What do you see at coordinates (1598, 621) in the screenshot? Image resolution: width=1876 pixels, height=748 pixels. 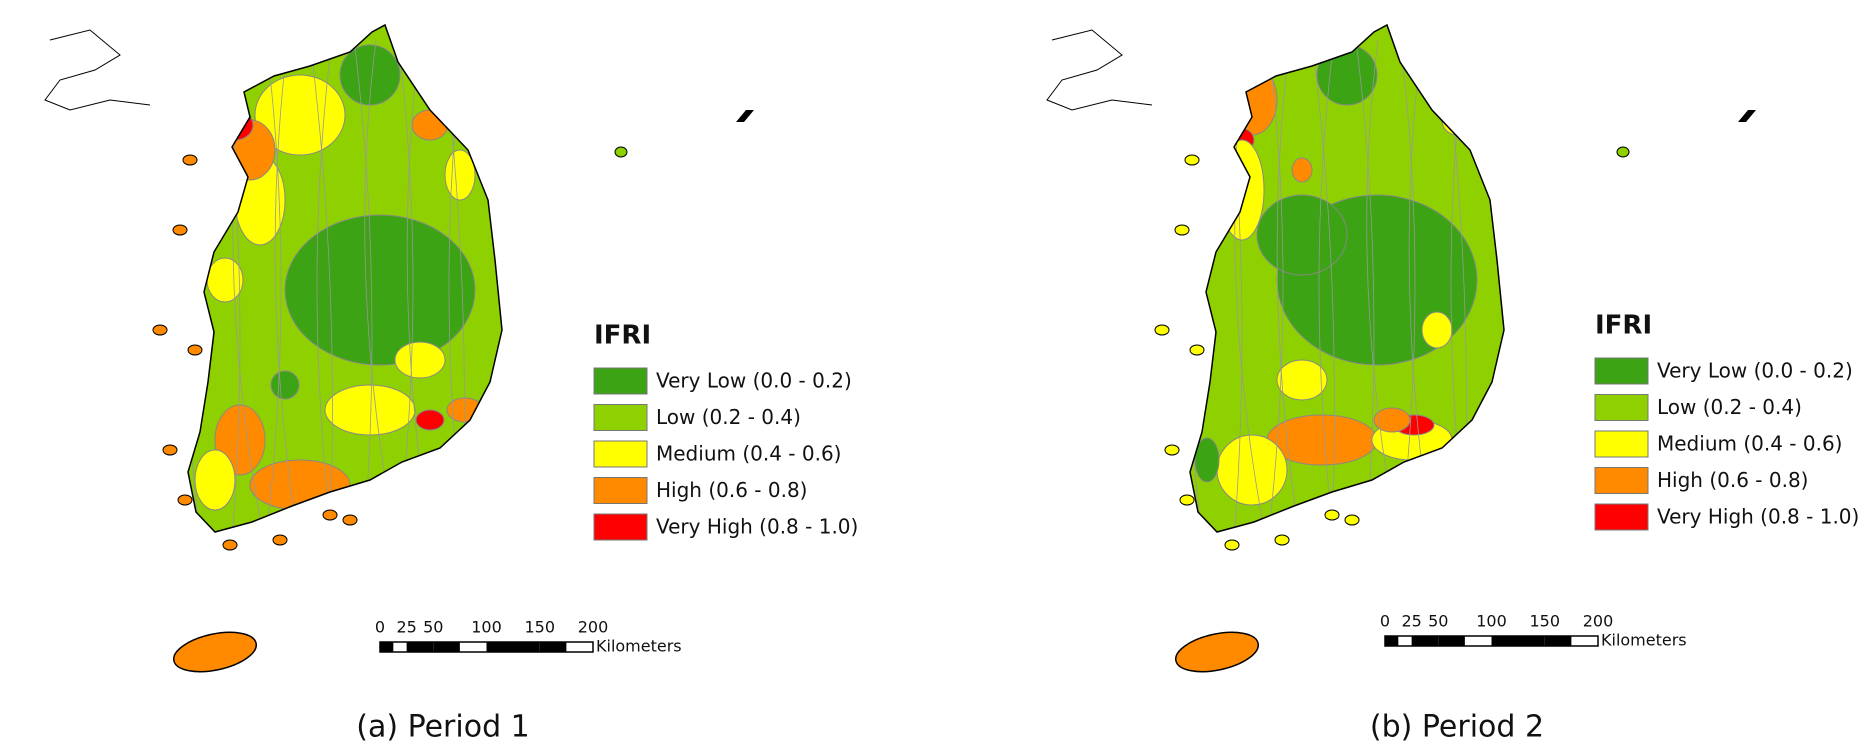 I see `scale-label: 200` at bounding box center [1598, 621].